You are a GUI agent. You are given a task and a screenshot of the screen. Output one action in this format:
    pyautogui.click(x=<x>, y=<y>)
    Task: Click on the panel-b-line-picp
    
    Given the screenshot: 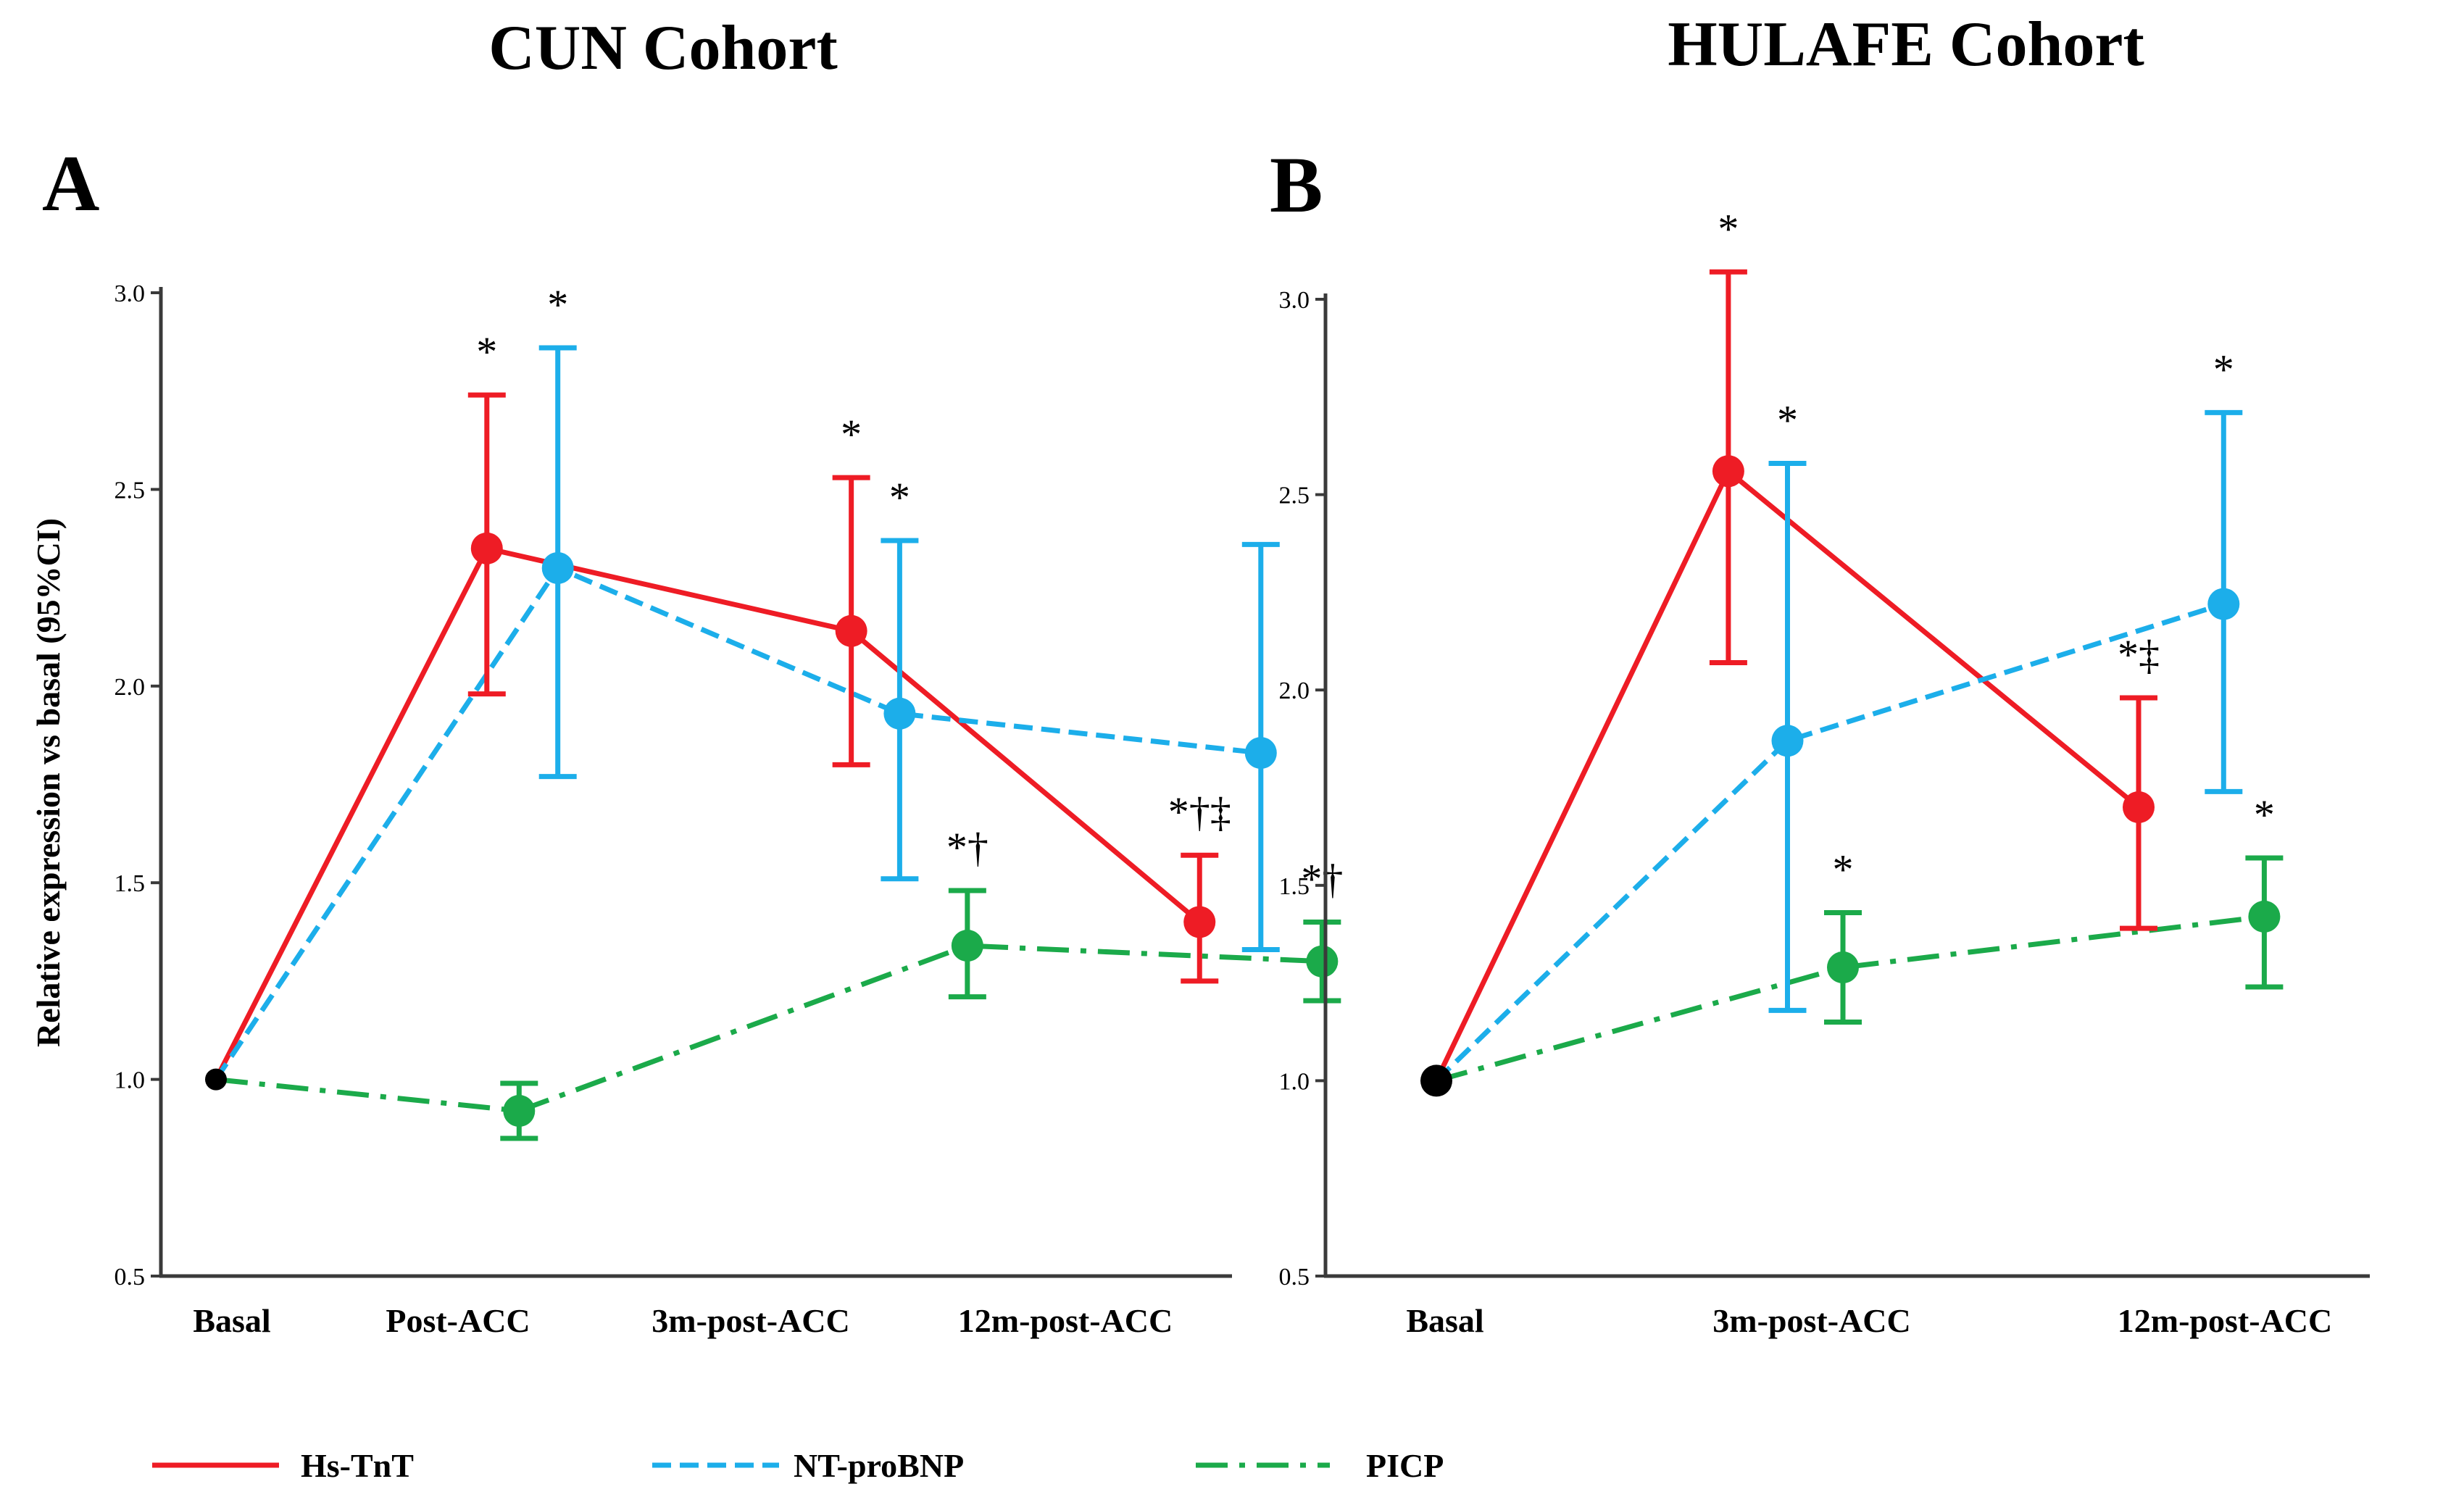 What is the action you would take?
    pyautogui.click(x=1850, y=998)
    